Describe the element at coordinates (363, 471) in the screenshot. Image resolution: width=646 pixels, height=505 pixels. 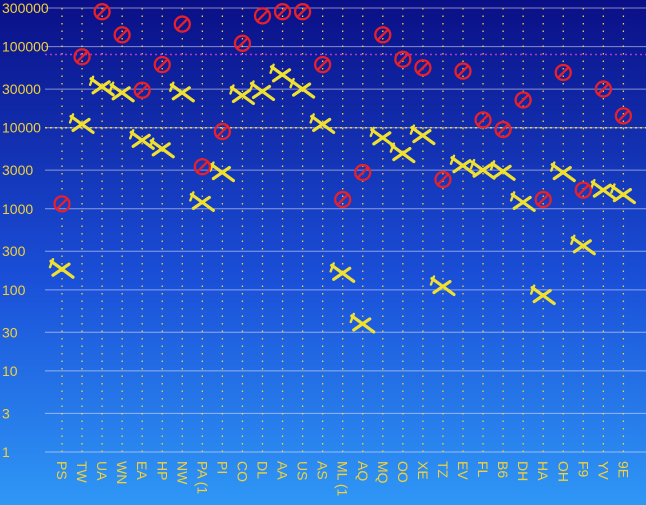
I see `x-tick-label: AQ` at that location.